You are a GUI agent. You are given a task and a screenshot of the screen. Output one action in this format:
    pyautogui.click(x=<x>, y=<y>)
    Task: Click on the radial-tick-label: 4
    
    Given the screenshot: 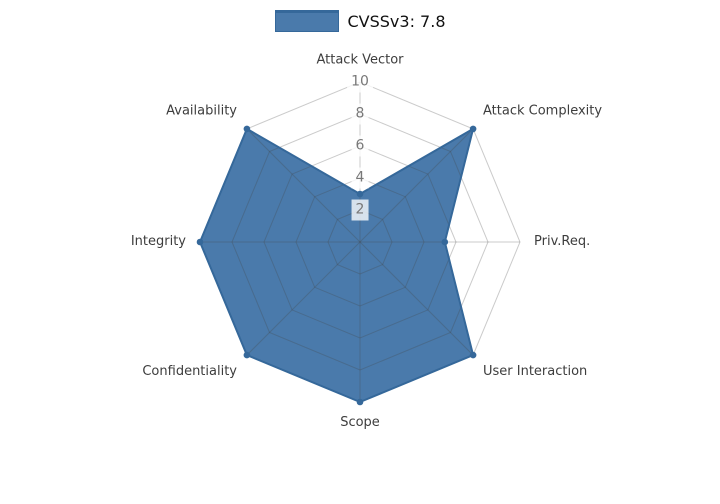 What is the action you would take?
    pyautogui.click(x=360, y=178)
    